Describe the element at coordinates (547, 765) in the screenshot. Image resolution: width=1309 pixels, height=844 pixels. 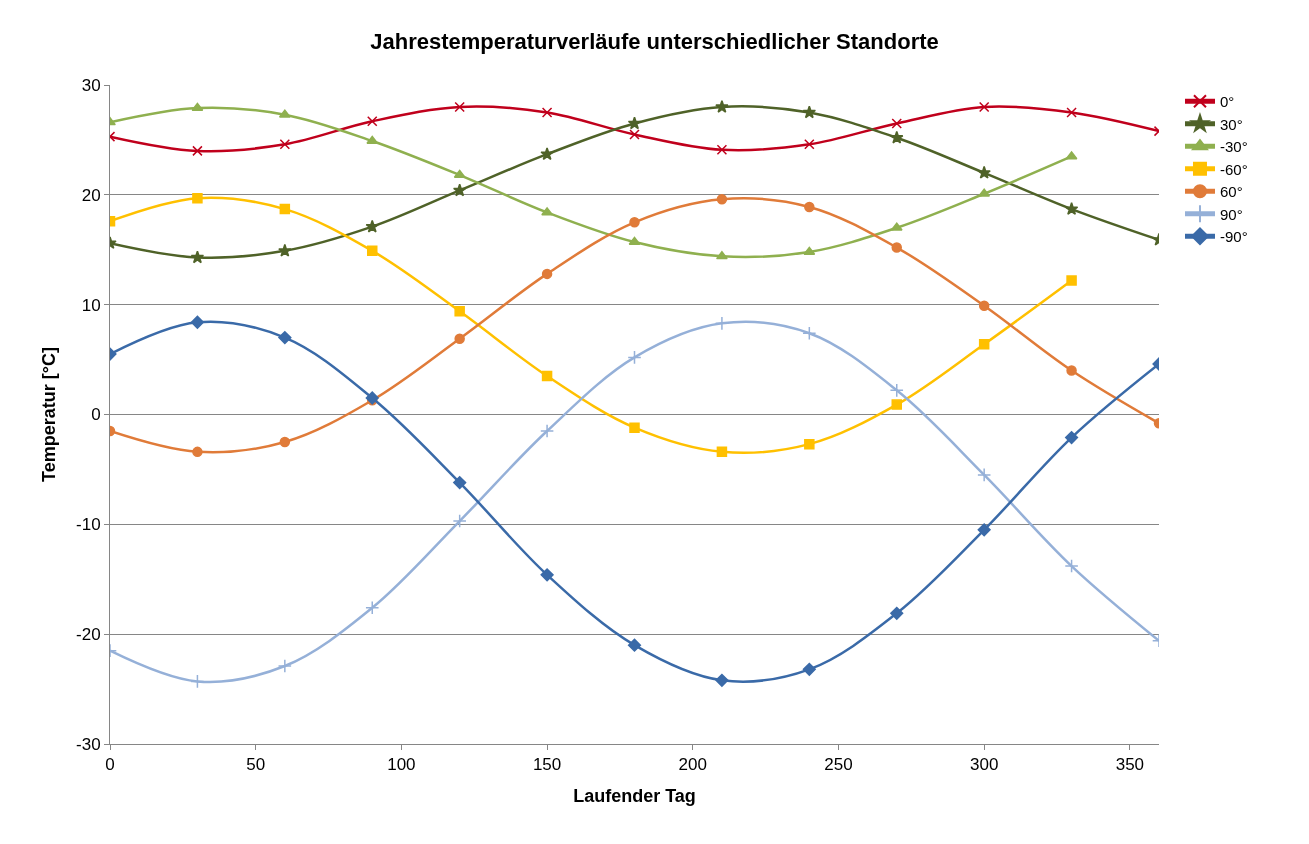
I see `x-tick-label: 150` at that location.